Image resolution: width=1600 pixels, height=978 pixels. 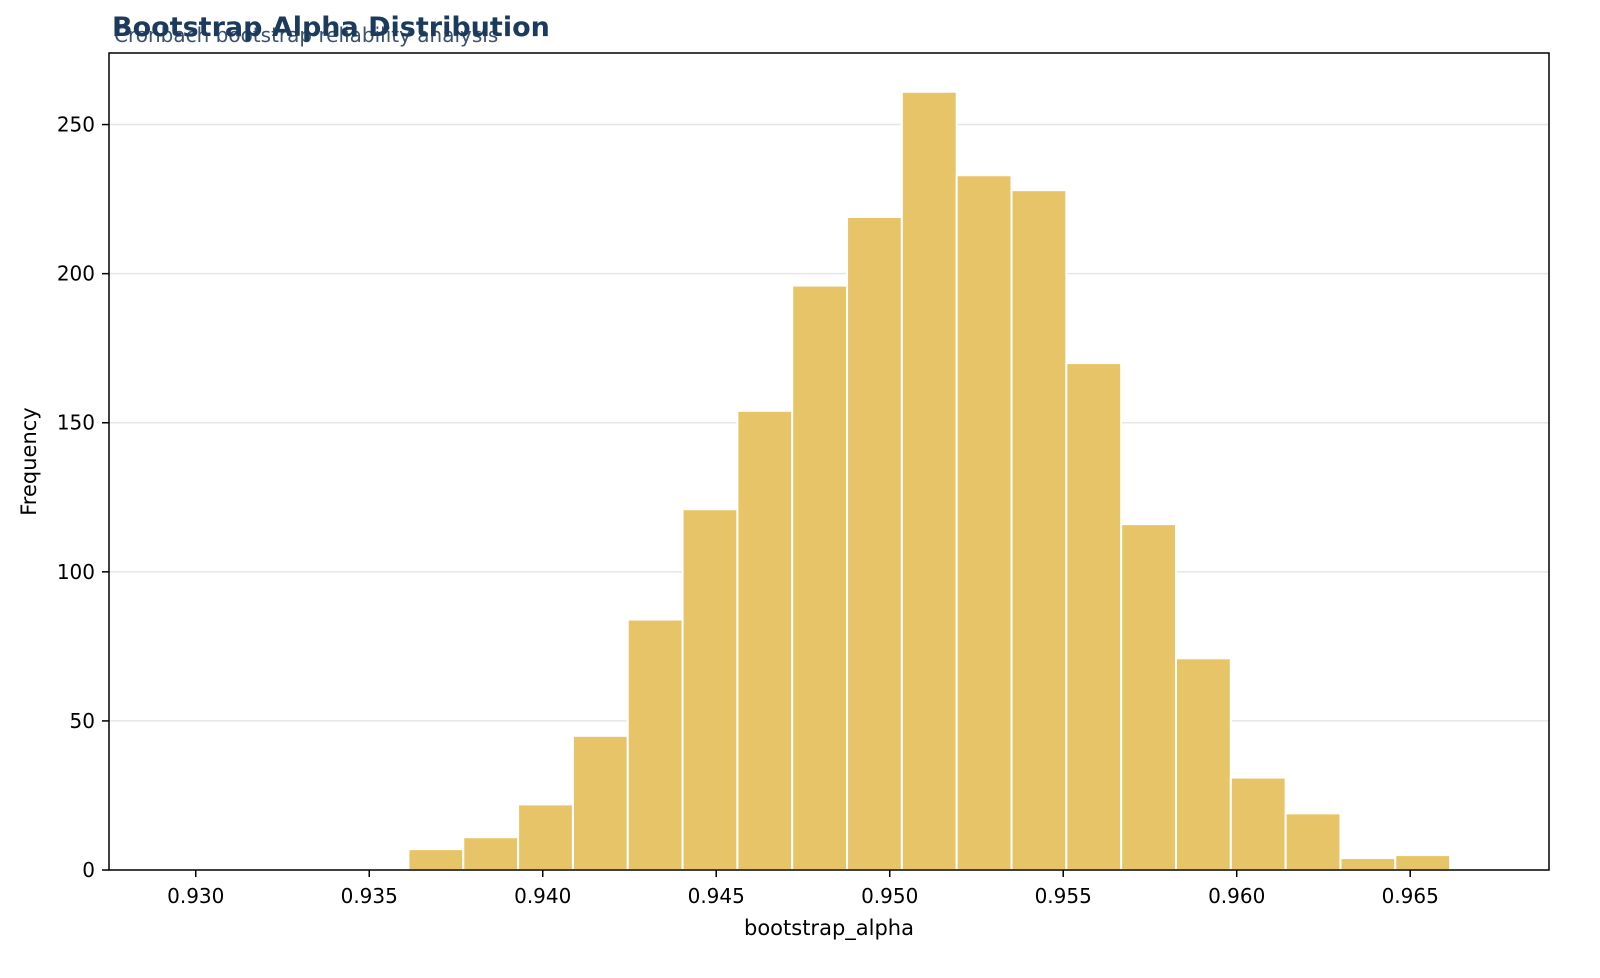 I want to click on y-tick-label: 0, so click(x=88, y=870).